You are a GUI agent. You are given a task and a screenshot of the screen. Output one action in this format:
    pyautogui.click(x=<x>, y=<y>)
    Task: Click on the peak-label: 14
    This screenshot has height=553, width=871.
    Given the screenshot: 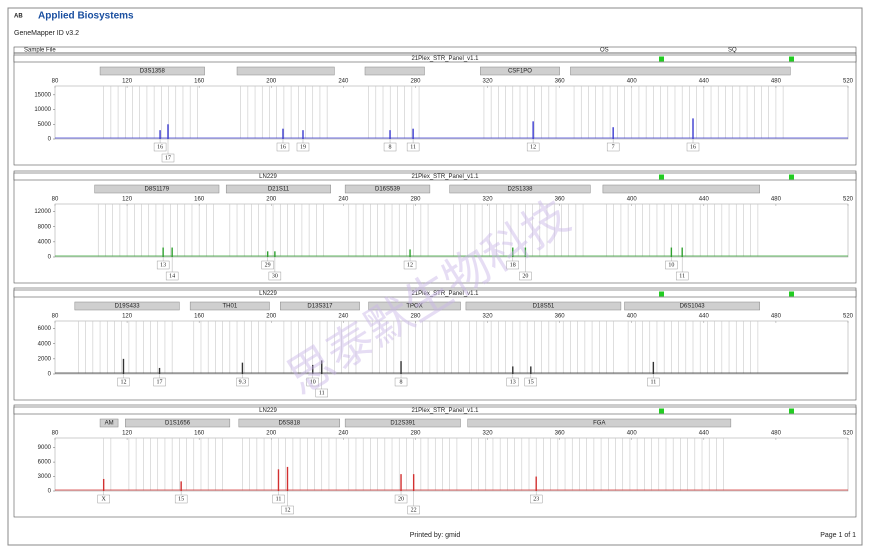 What is the action you would take?
    pyautogui.click(x=172, y=276)
    